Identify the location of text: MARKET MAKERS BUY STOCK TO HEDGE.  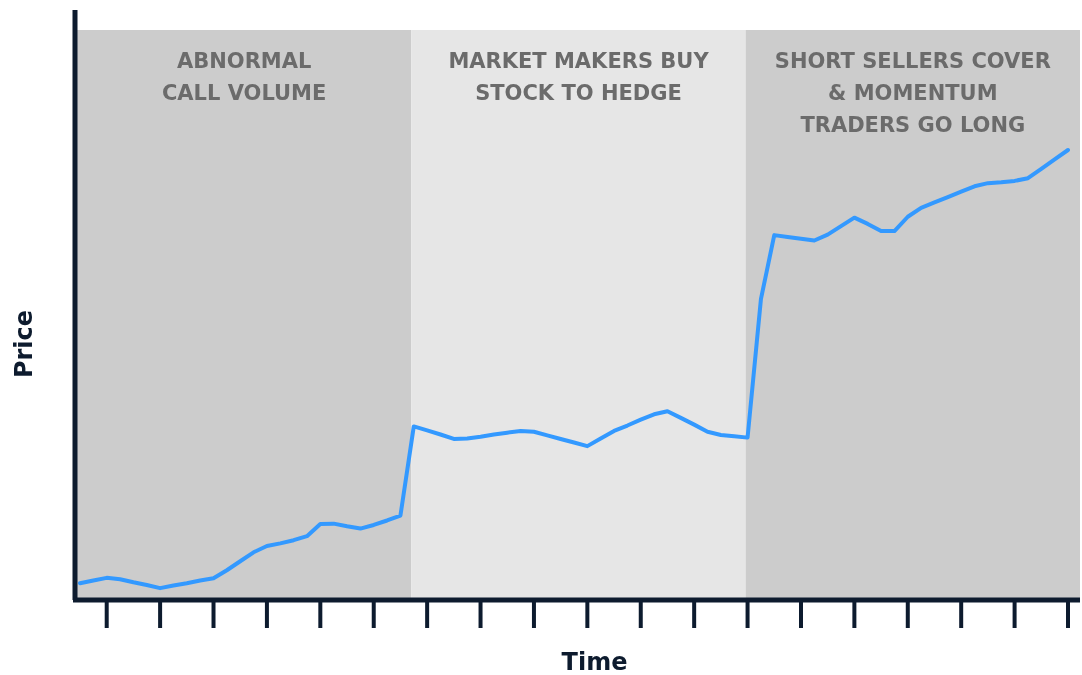
(579, 77).